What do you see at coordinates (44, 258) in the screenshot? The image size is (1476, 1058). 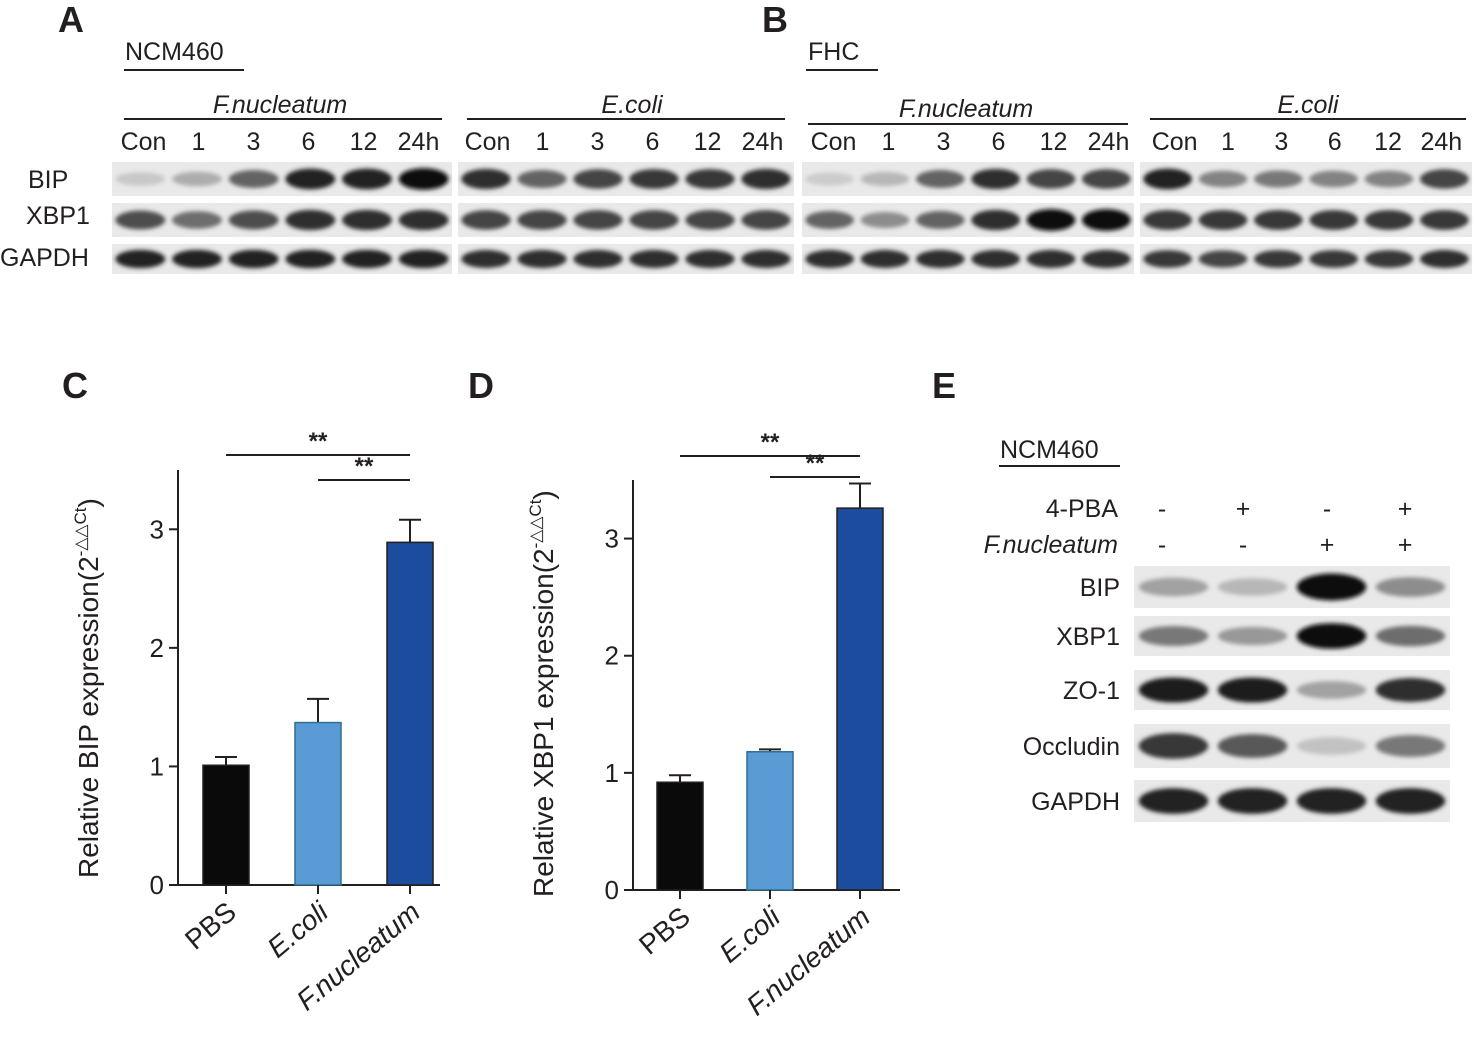 I see `blot-a-protein-gapdh: GAPDH` at bounding box center [44, 258].